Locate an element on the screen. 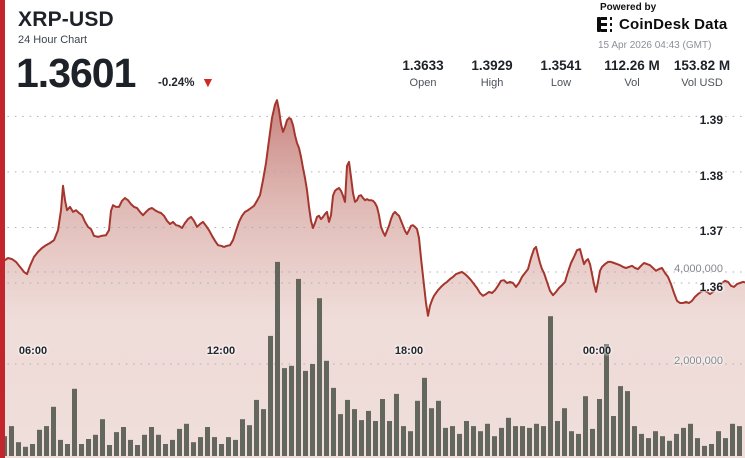 The image size is (745, 458). stat-volume-usd-value: 153.82 M is located at coordinates (702, 65).